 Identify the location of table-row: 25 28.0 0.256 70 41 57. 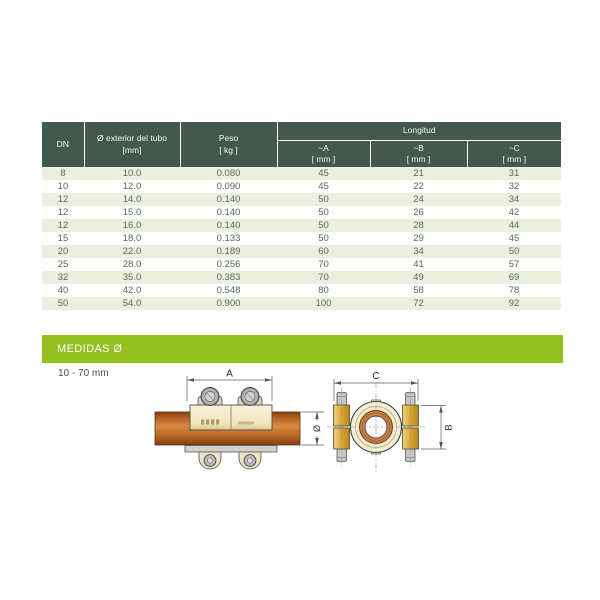
(302, 264).